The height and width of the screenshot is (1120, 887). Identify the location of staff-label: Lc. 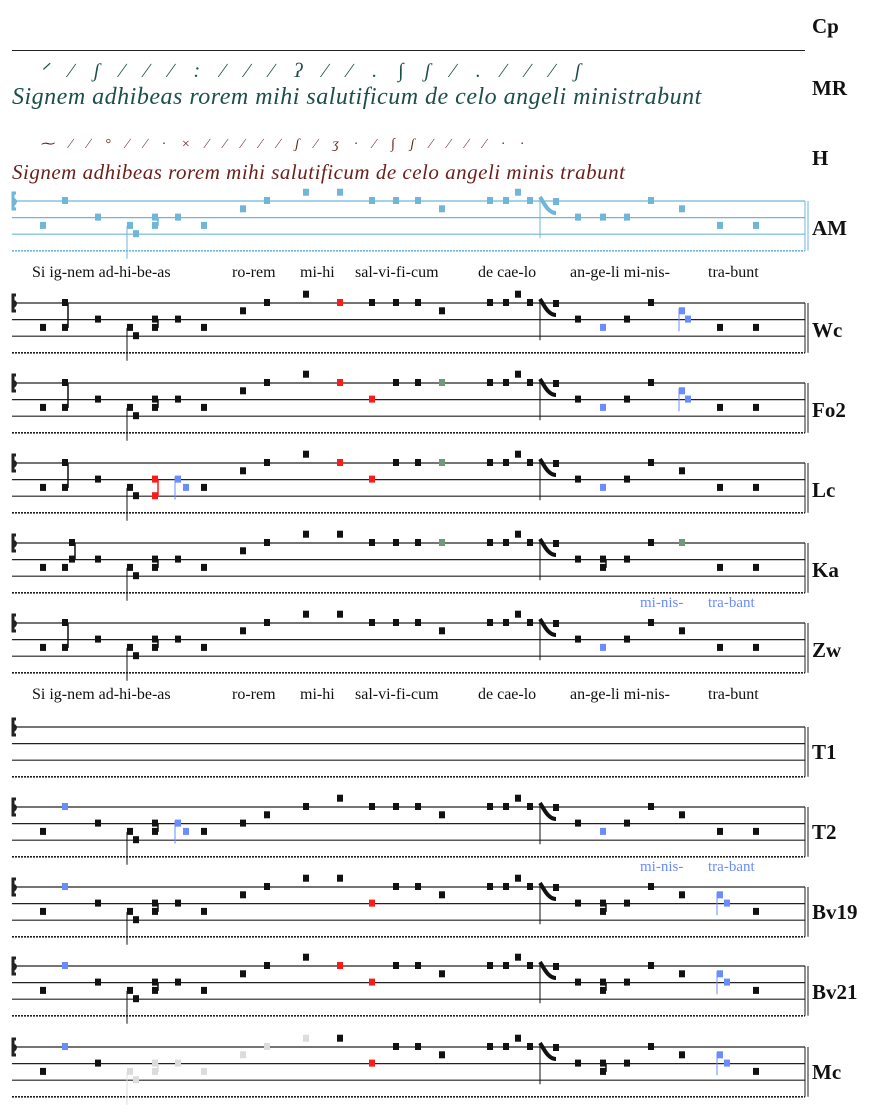
(824, 490).